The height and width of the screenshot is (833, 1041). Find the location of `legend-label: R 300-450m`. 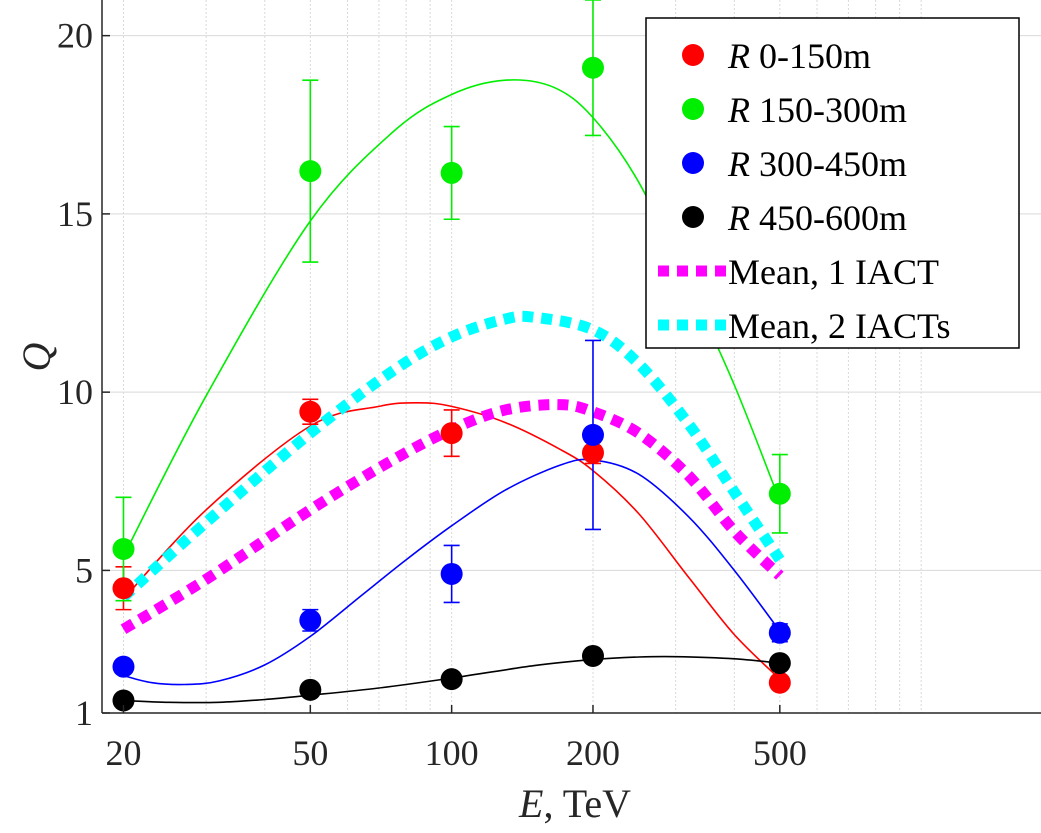

legend-label: R 300-450m is located at coordinates (817, 164).